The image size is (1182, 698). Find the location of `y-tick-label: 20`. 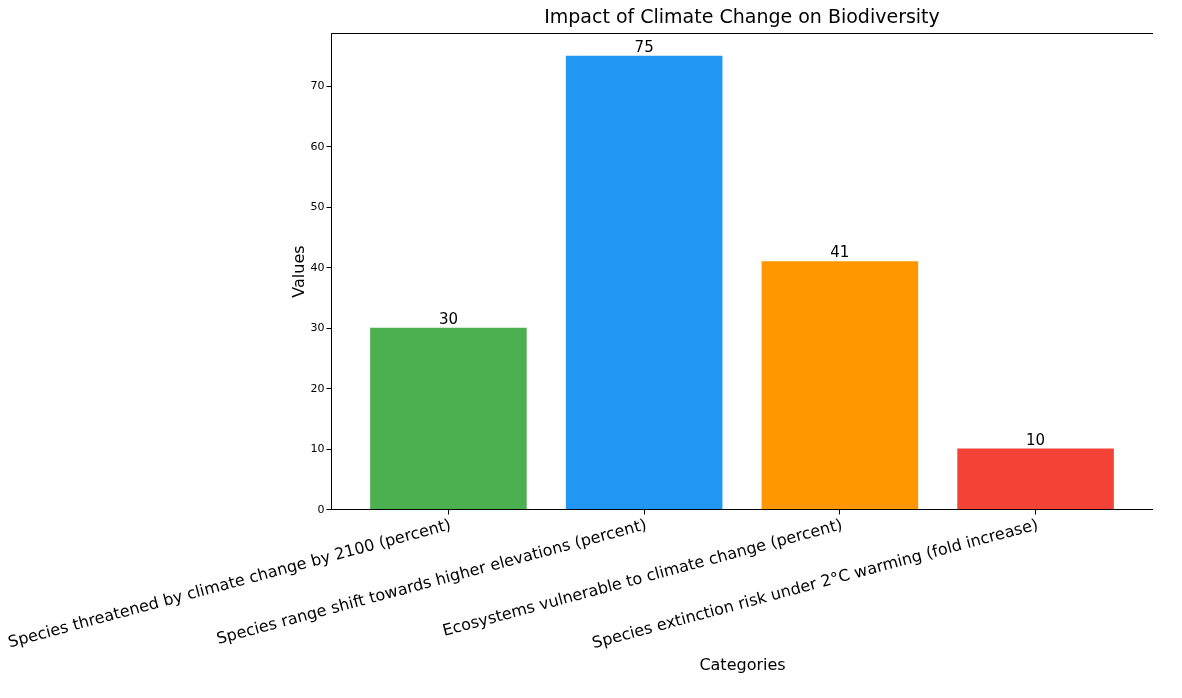

y-tick-label: 20 is located at coordinates (317, 388).